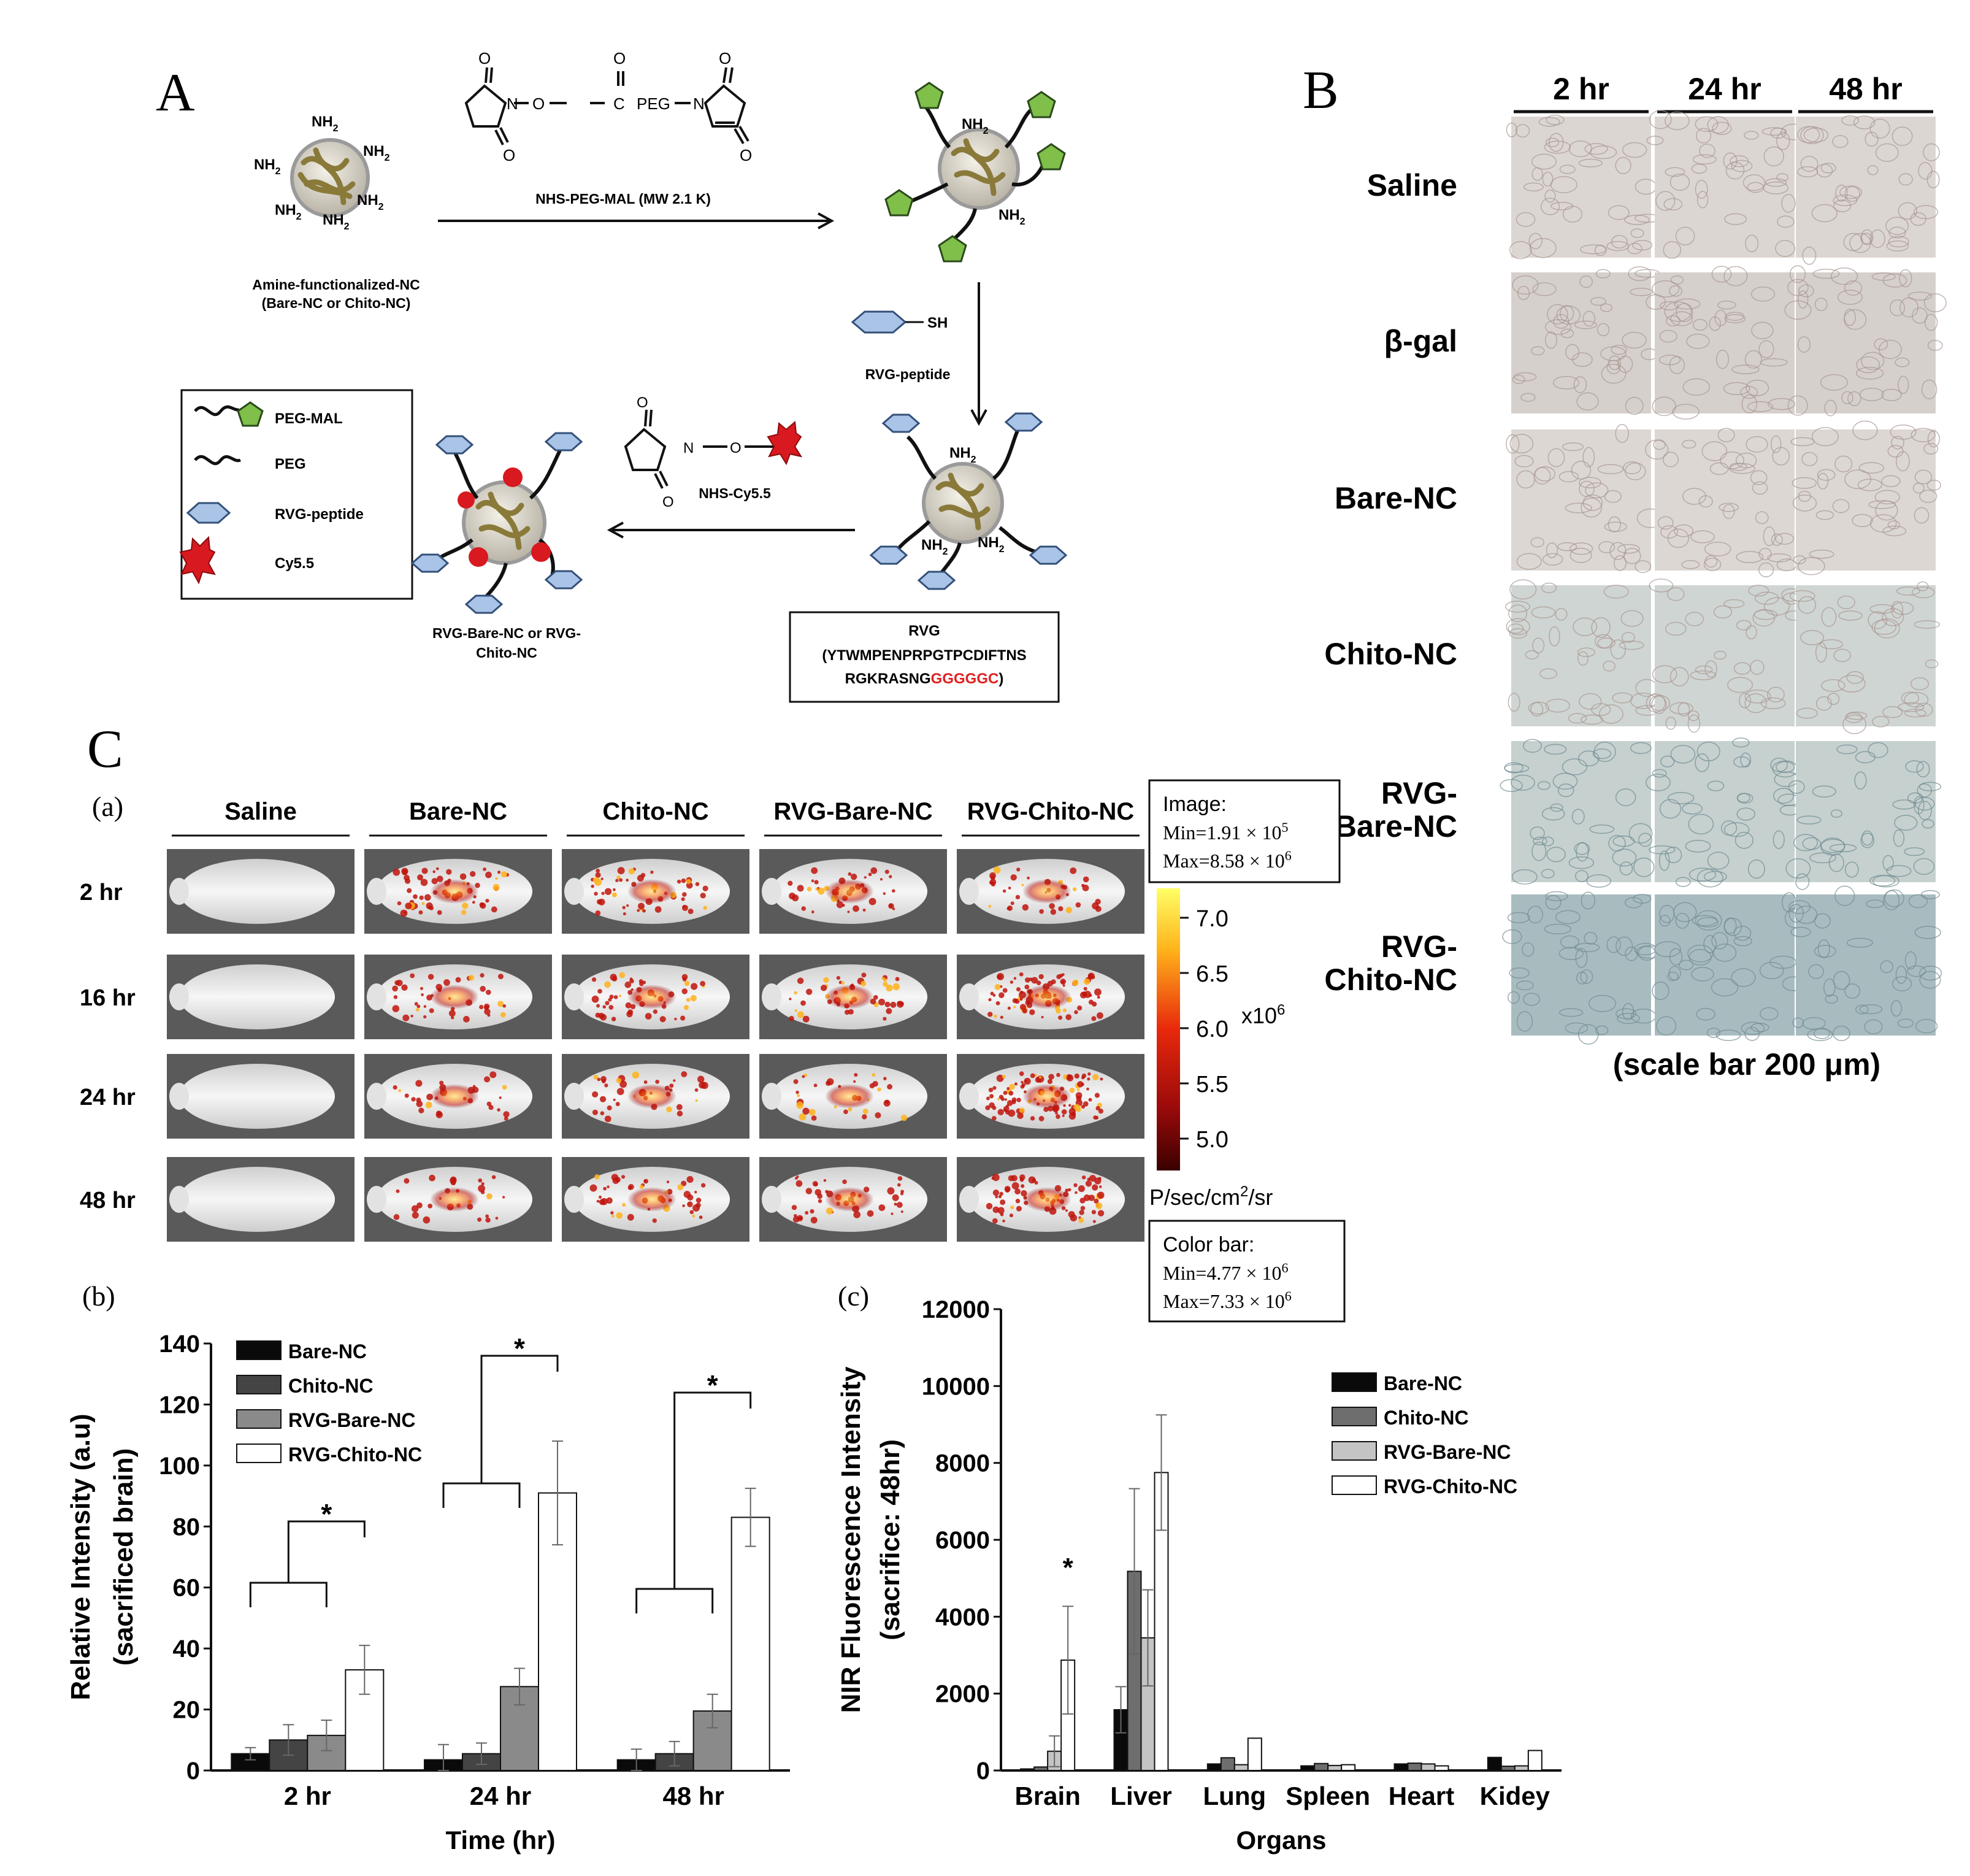 This screenshot has width=1970, height=1876. I want to click on peg-icon, so click(217, 461).